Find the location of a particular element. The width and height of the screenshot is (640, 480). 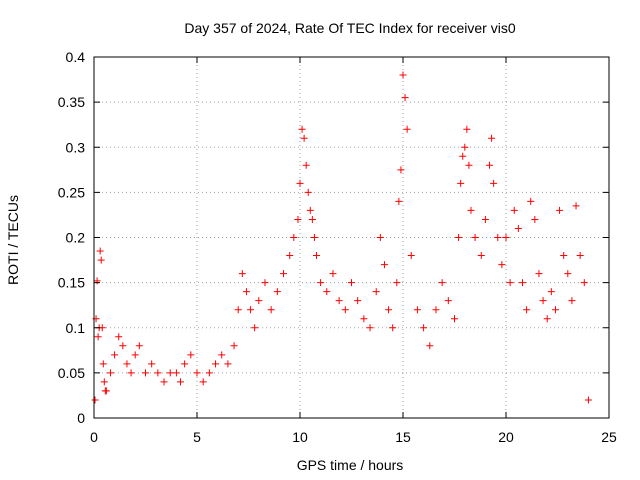

x-tick-label: 0 is located at coordinates (94, 437).